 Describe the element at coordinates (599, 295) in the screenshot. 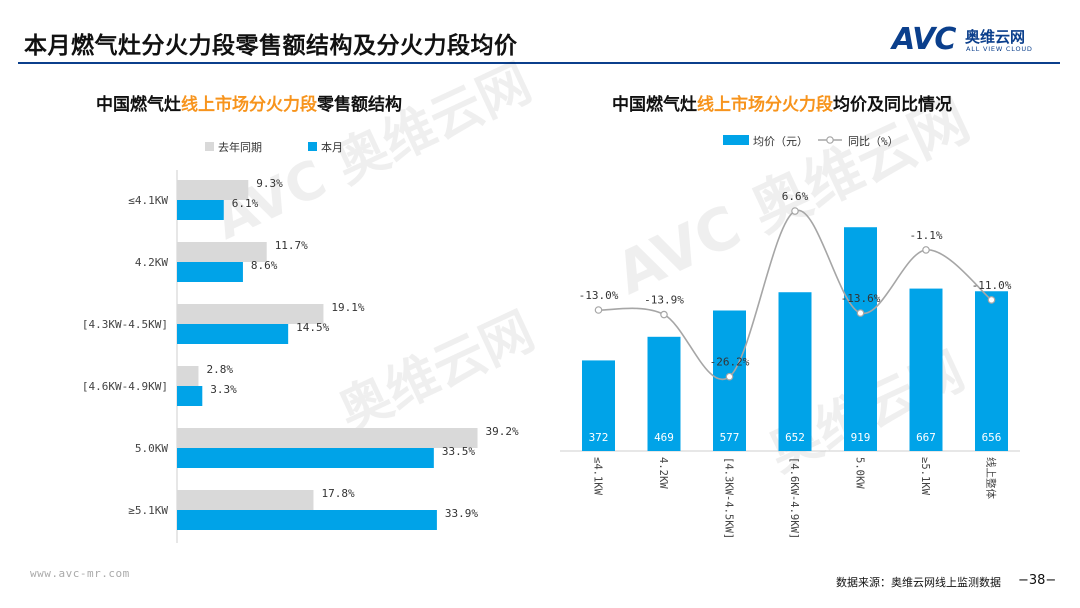

I see `yoy-label: -13.0%` at that location.